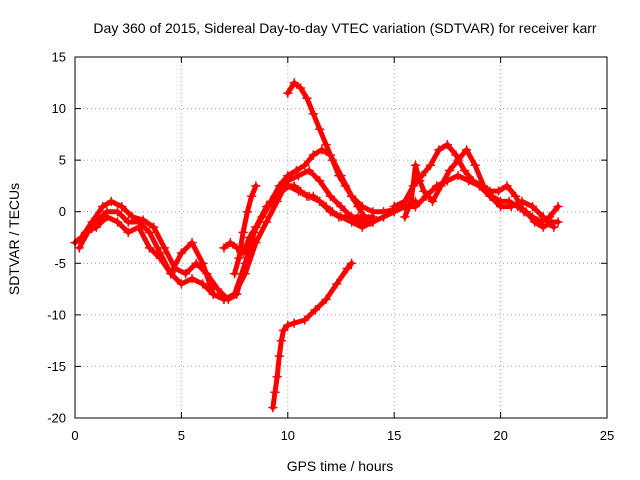 The width and height of the screenshot is (640, 480). I want to click on x-tick-label: 20, so click(500, 435).